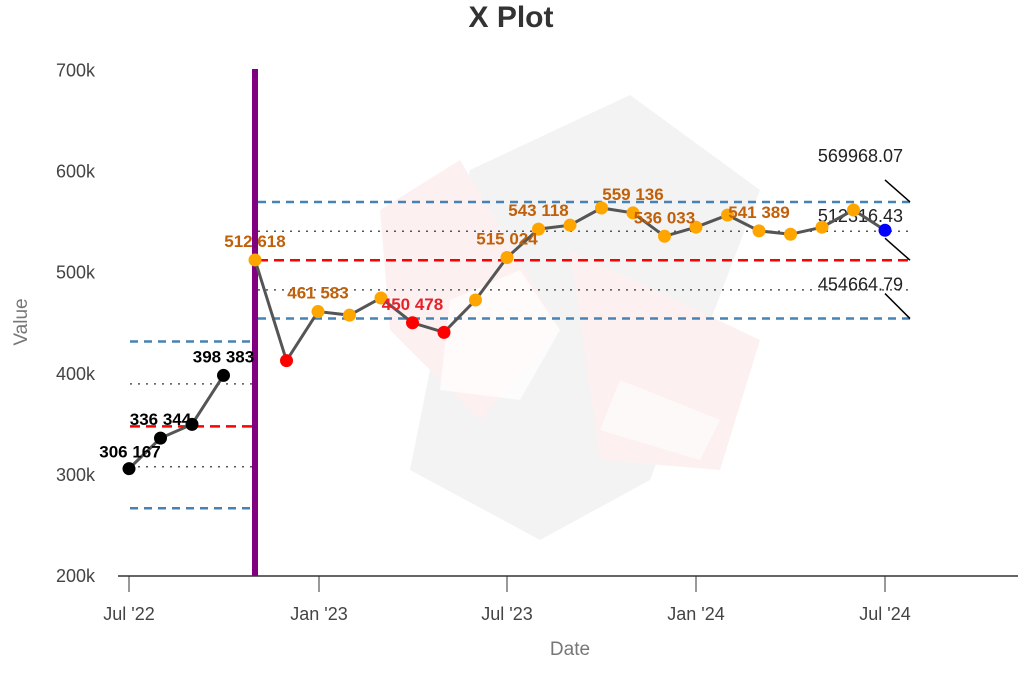 The height and width of the screenshot is (683, 1036). What do you see at coordinates (860, 156) in the screenshot?
I see `ucl-value-label: 569968.07` at bounding box center [860, 156].